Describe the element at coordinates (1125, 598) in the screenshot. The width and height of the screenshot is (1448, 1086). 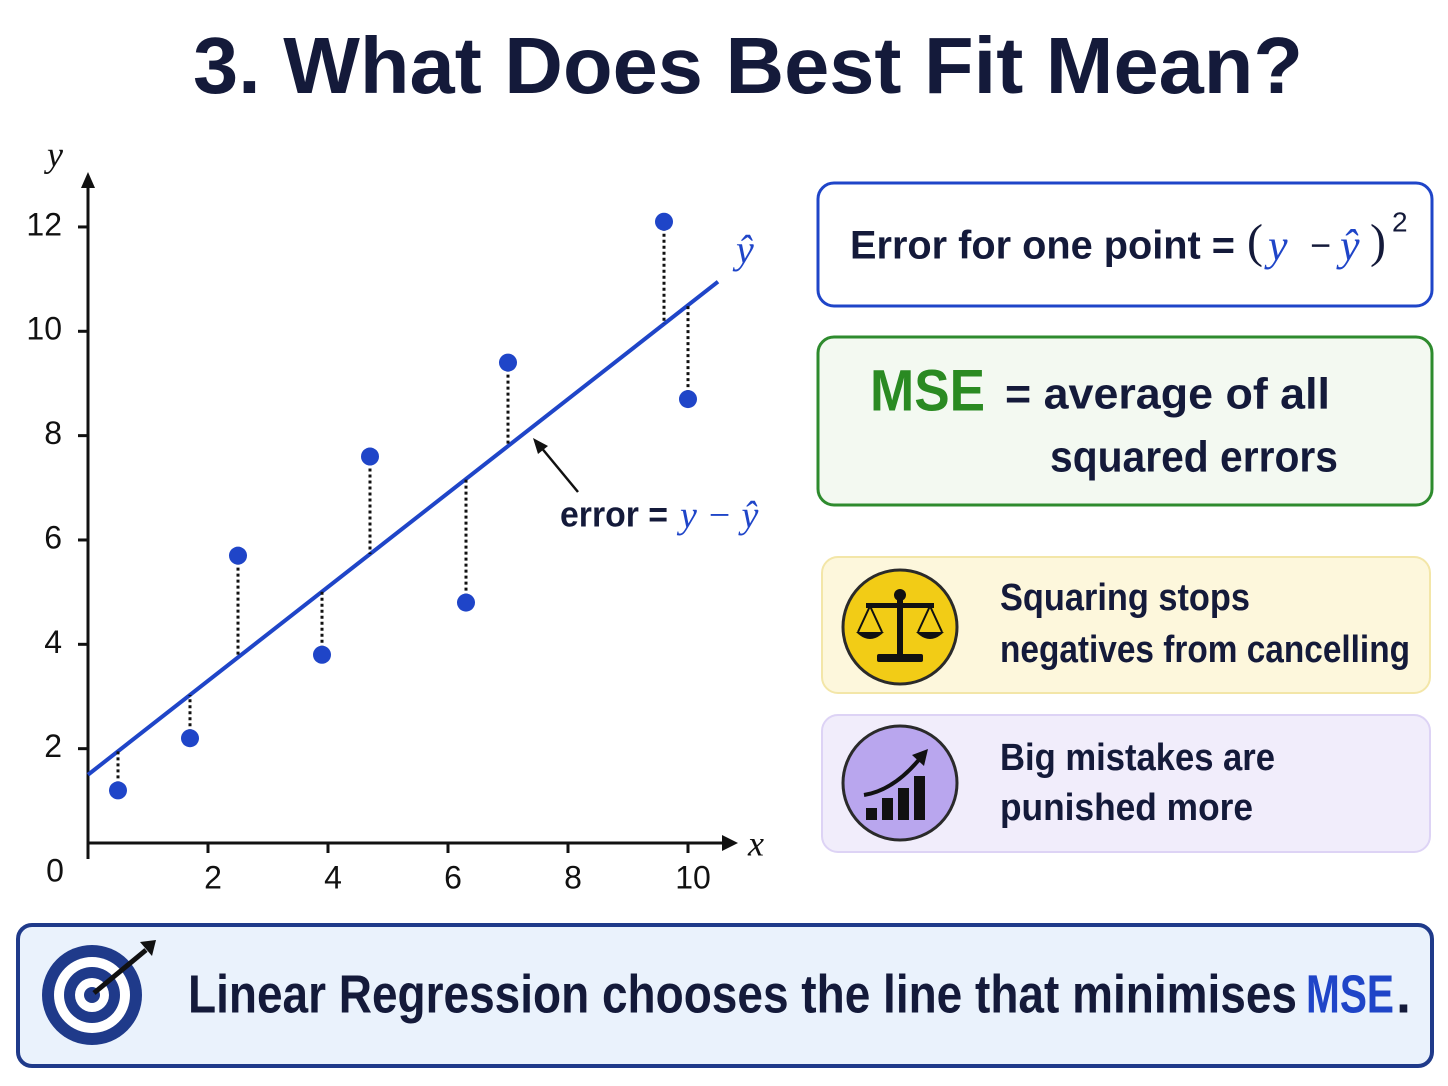
I see `note-line: Squaring stops` at that location.